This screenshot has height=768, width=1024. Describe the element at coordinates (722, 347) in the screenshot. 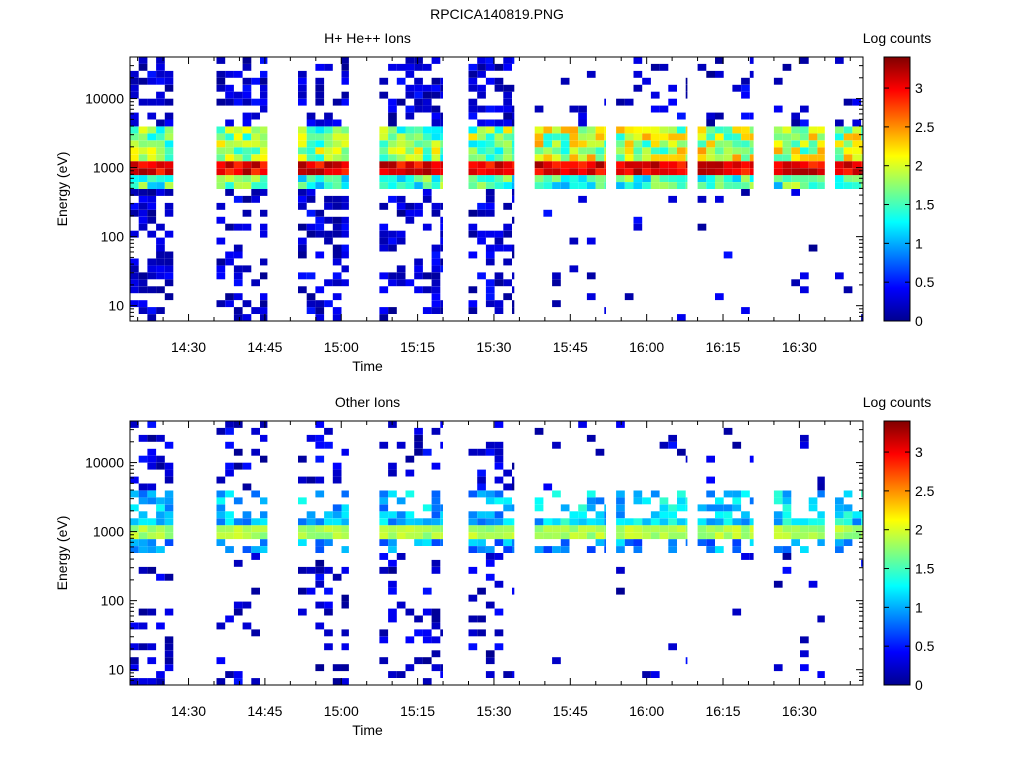

I see `x-tick-label: 16:15` at that location.